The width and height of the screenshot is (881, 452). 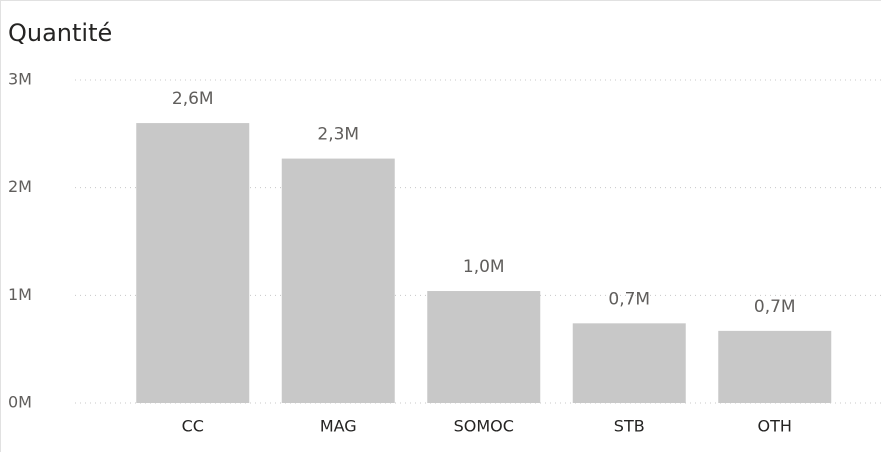 I want to click on data-label: 1,0M, so click(x=484, y=267).